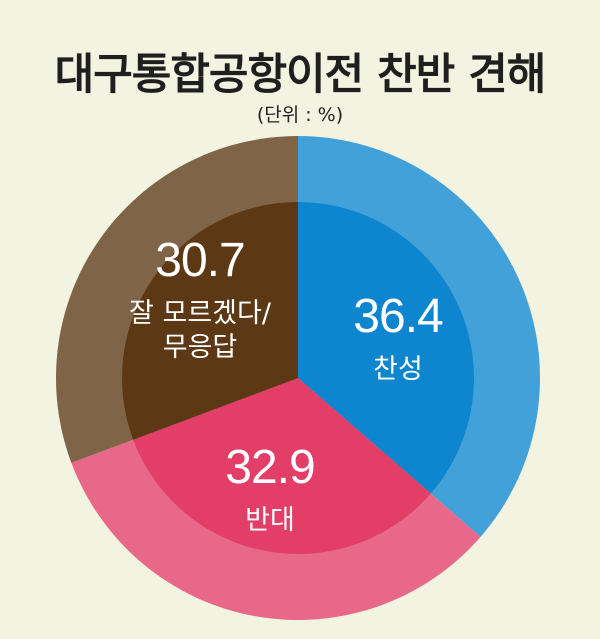 The width and height of the screenshot is (600, 639). What do you see at coordinates (398, 316) in the screenshot?
I see `slice-value-label-1: 36.4` at bounding box center [398, 316].